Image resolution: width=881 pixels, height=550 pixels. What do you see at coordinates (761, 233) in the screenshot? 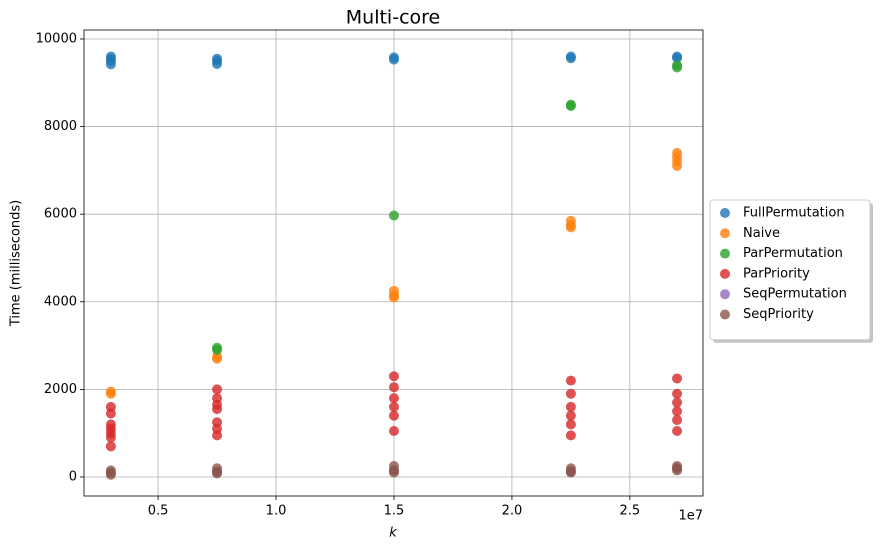
I see `legend-label: Naive` at bounding box center [761, 233].